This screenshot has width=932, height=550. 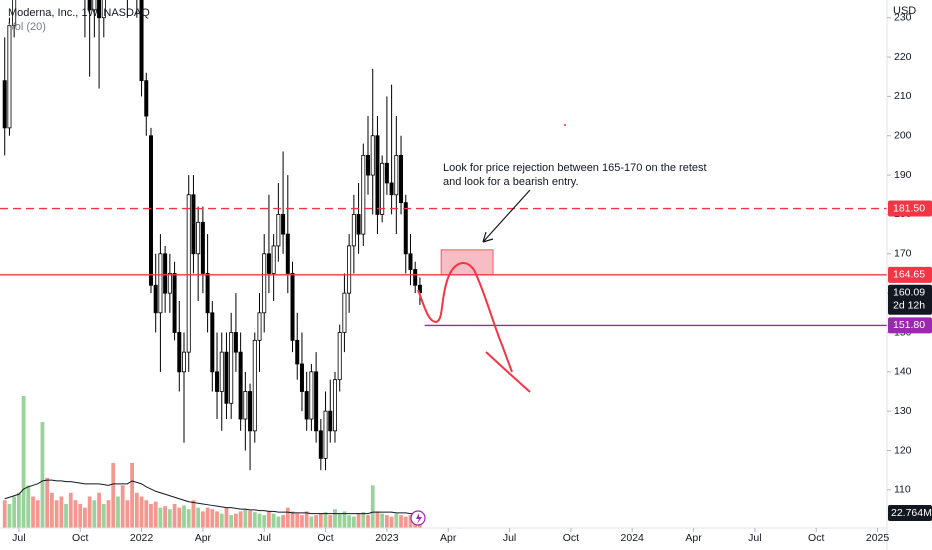 What do you see at coordinates (878, 538) in the screenshot?
I see `x-tick-label: 2025` at bounding box center [878, 538].